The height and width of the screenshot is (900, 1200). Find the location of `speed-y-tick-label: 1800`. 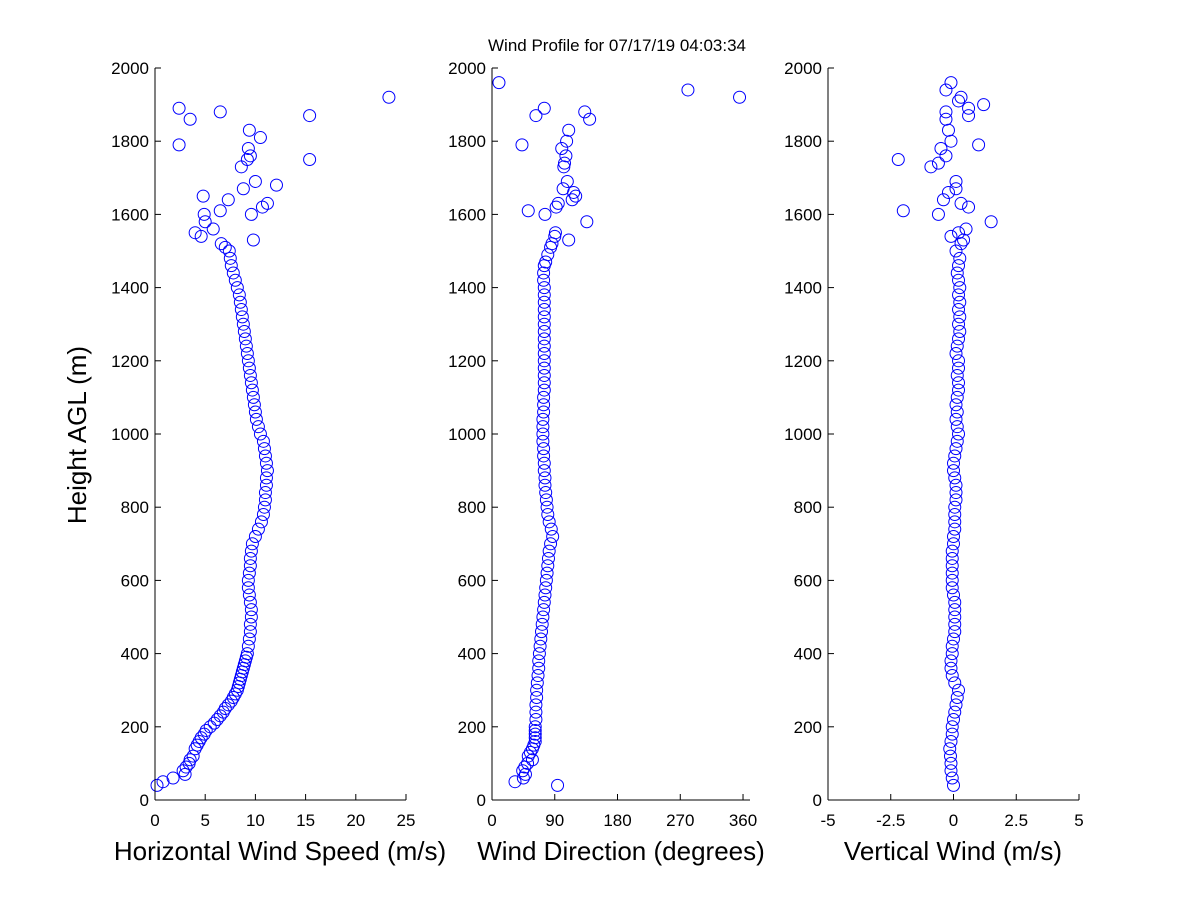

speed-y-tick-label: 1800 is located at coordinates (130, 141).